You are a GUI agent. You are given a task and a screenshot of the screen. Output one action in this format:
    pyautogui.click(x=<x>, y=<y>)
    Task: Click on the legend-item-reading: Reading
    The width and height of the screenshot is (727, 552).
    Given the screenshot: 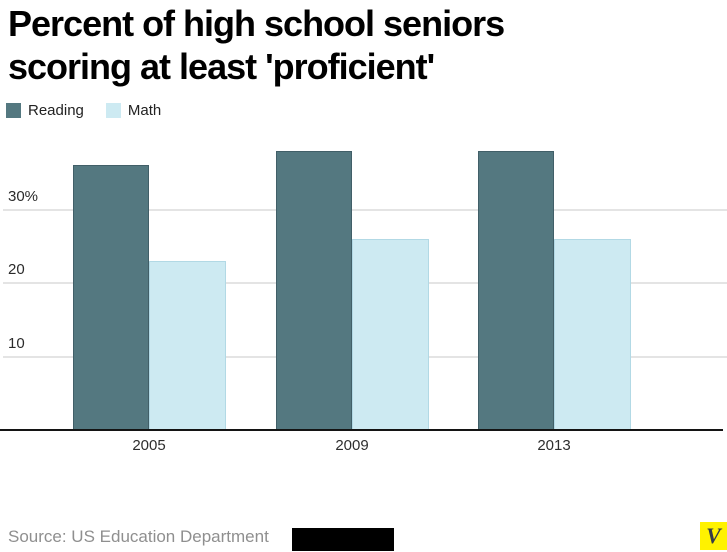 What is the action you would take?
    pyautogui.click(x=45, y=110)
    